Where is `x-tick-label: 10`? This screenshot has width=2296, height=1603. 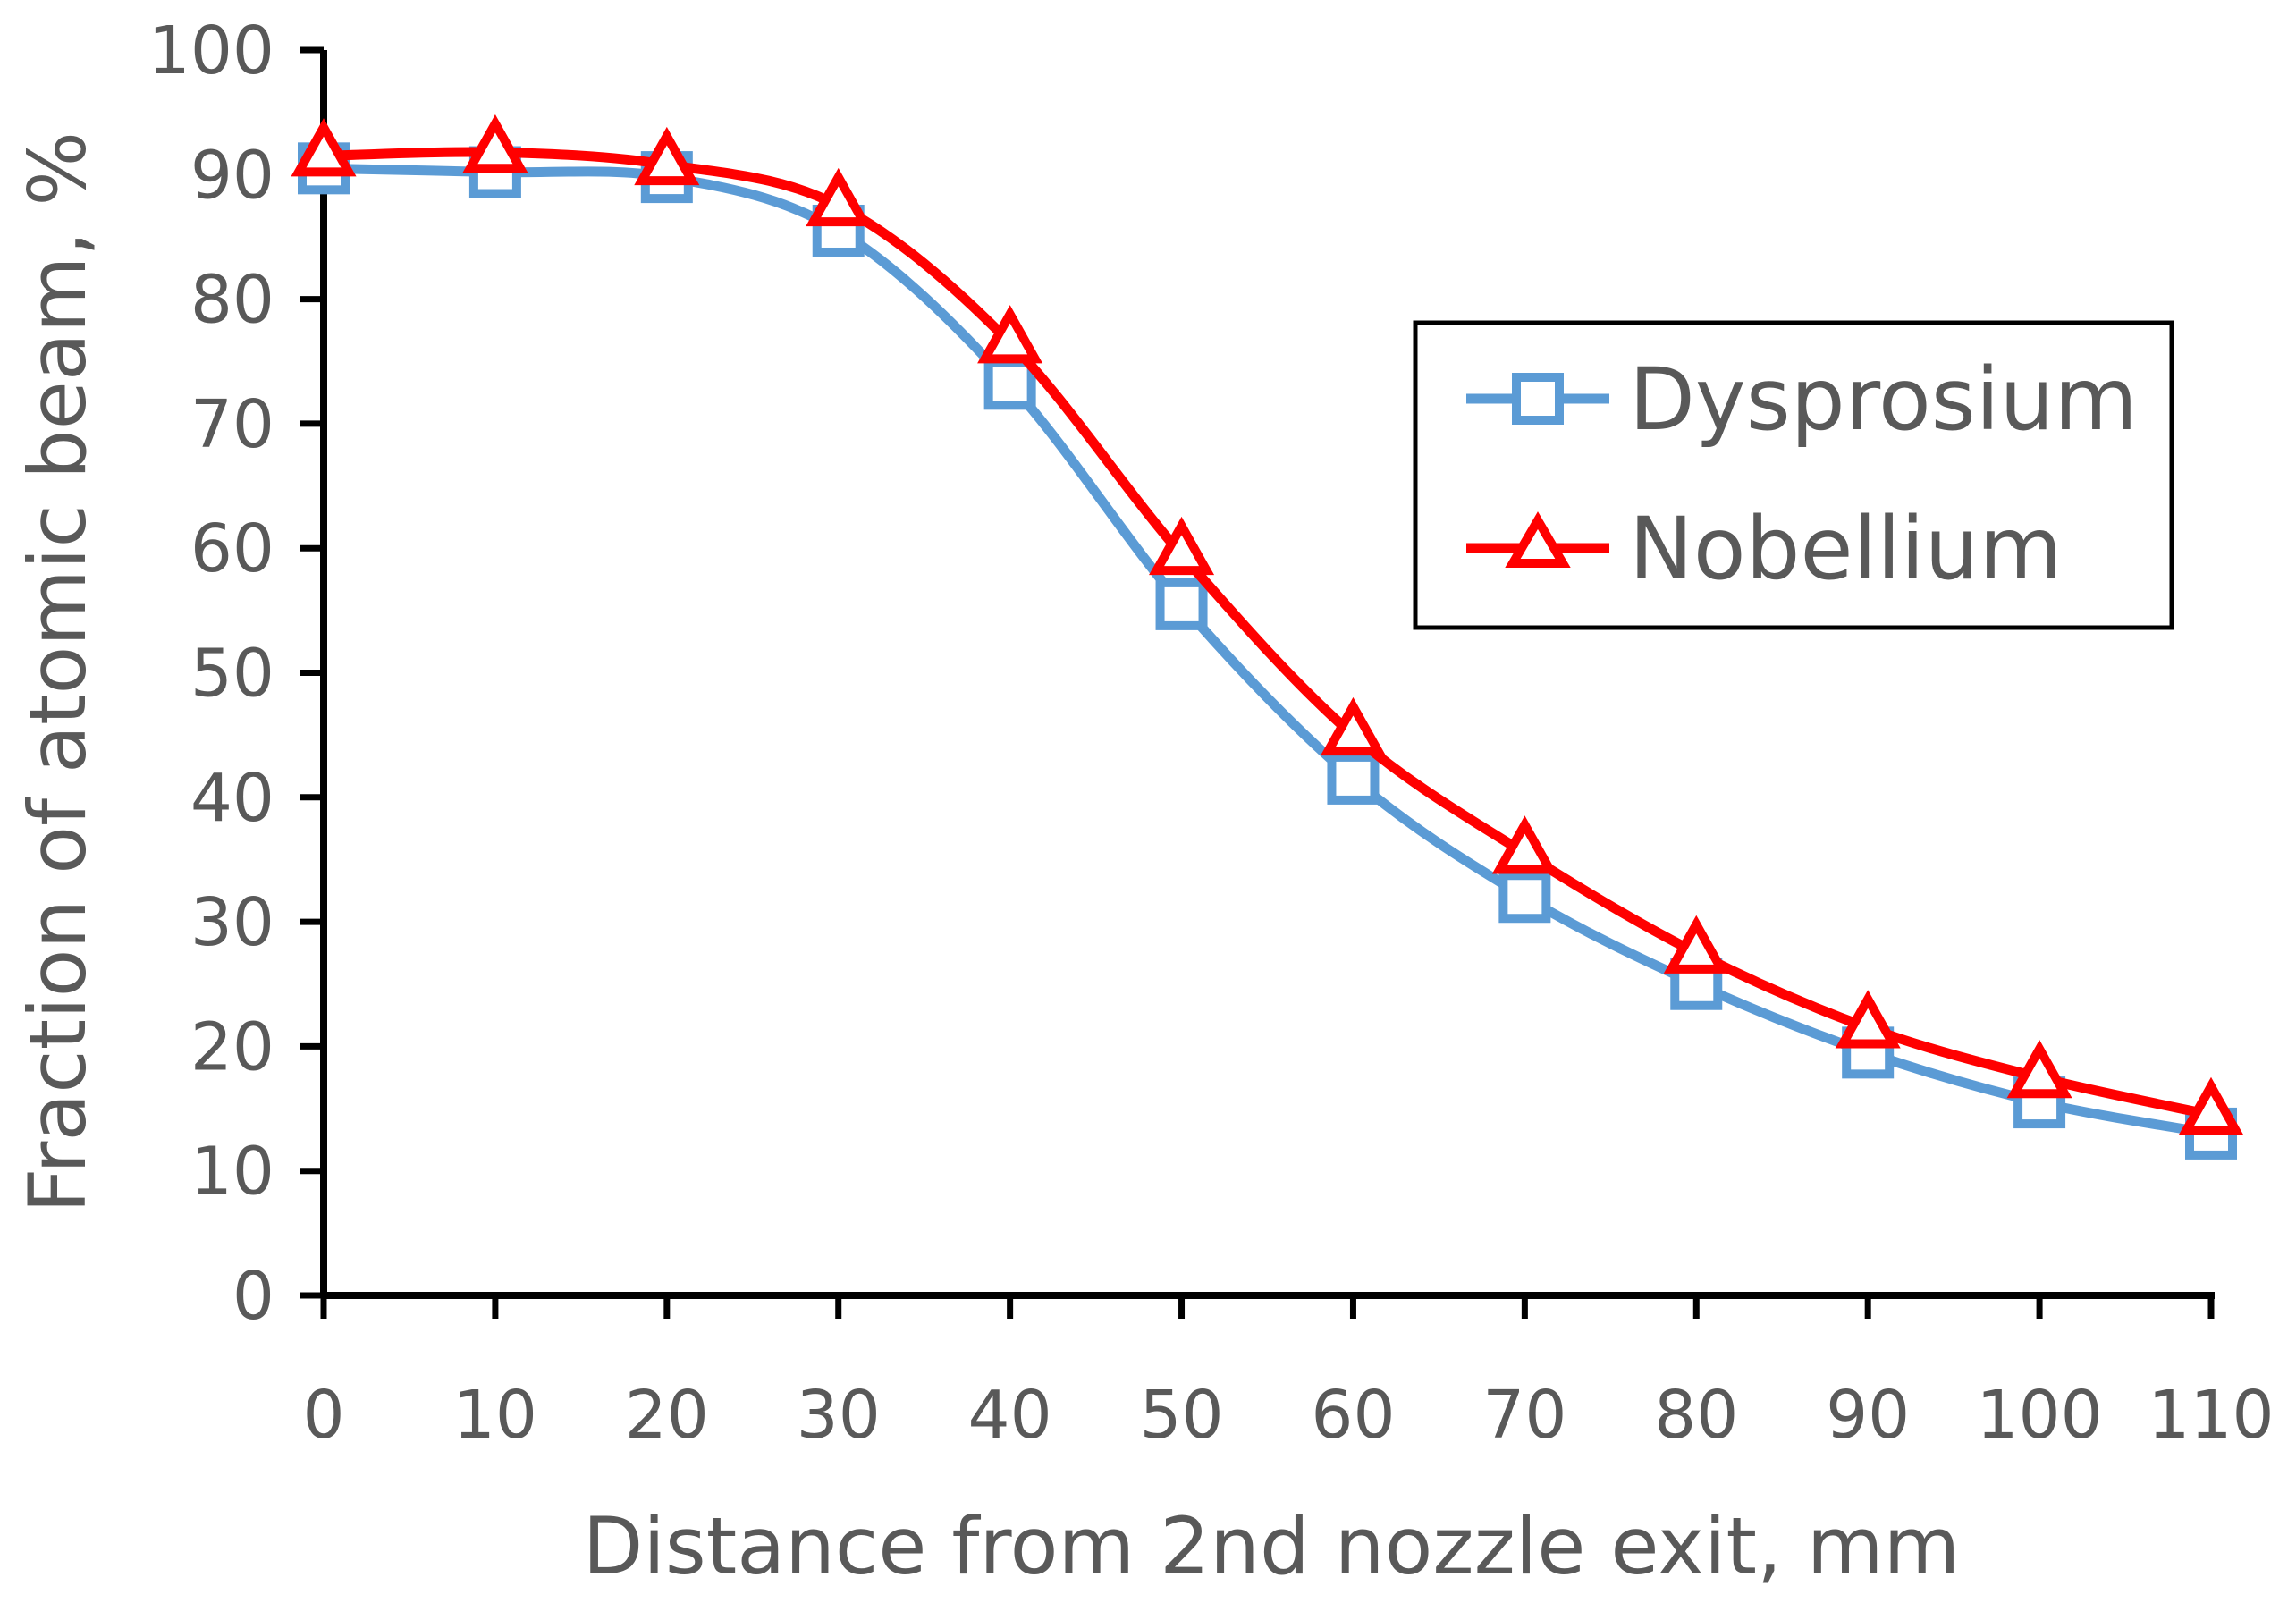 x-tick-label: 10 is located at coordinates (495, 1416).